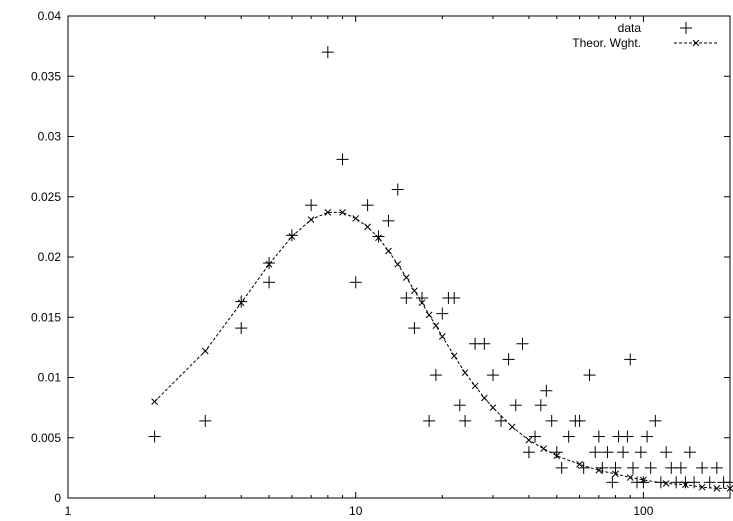 The height and width of the screenshot is (521, 733). Describe the element at coordinates (50, 257) in the screenshot. I see `y-tick-label: 0.02` at that location.